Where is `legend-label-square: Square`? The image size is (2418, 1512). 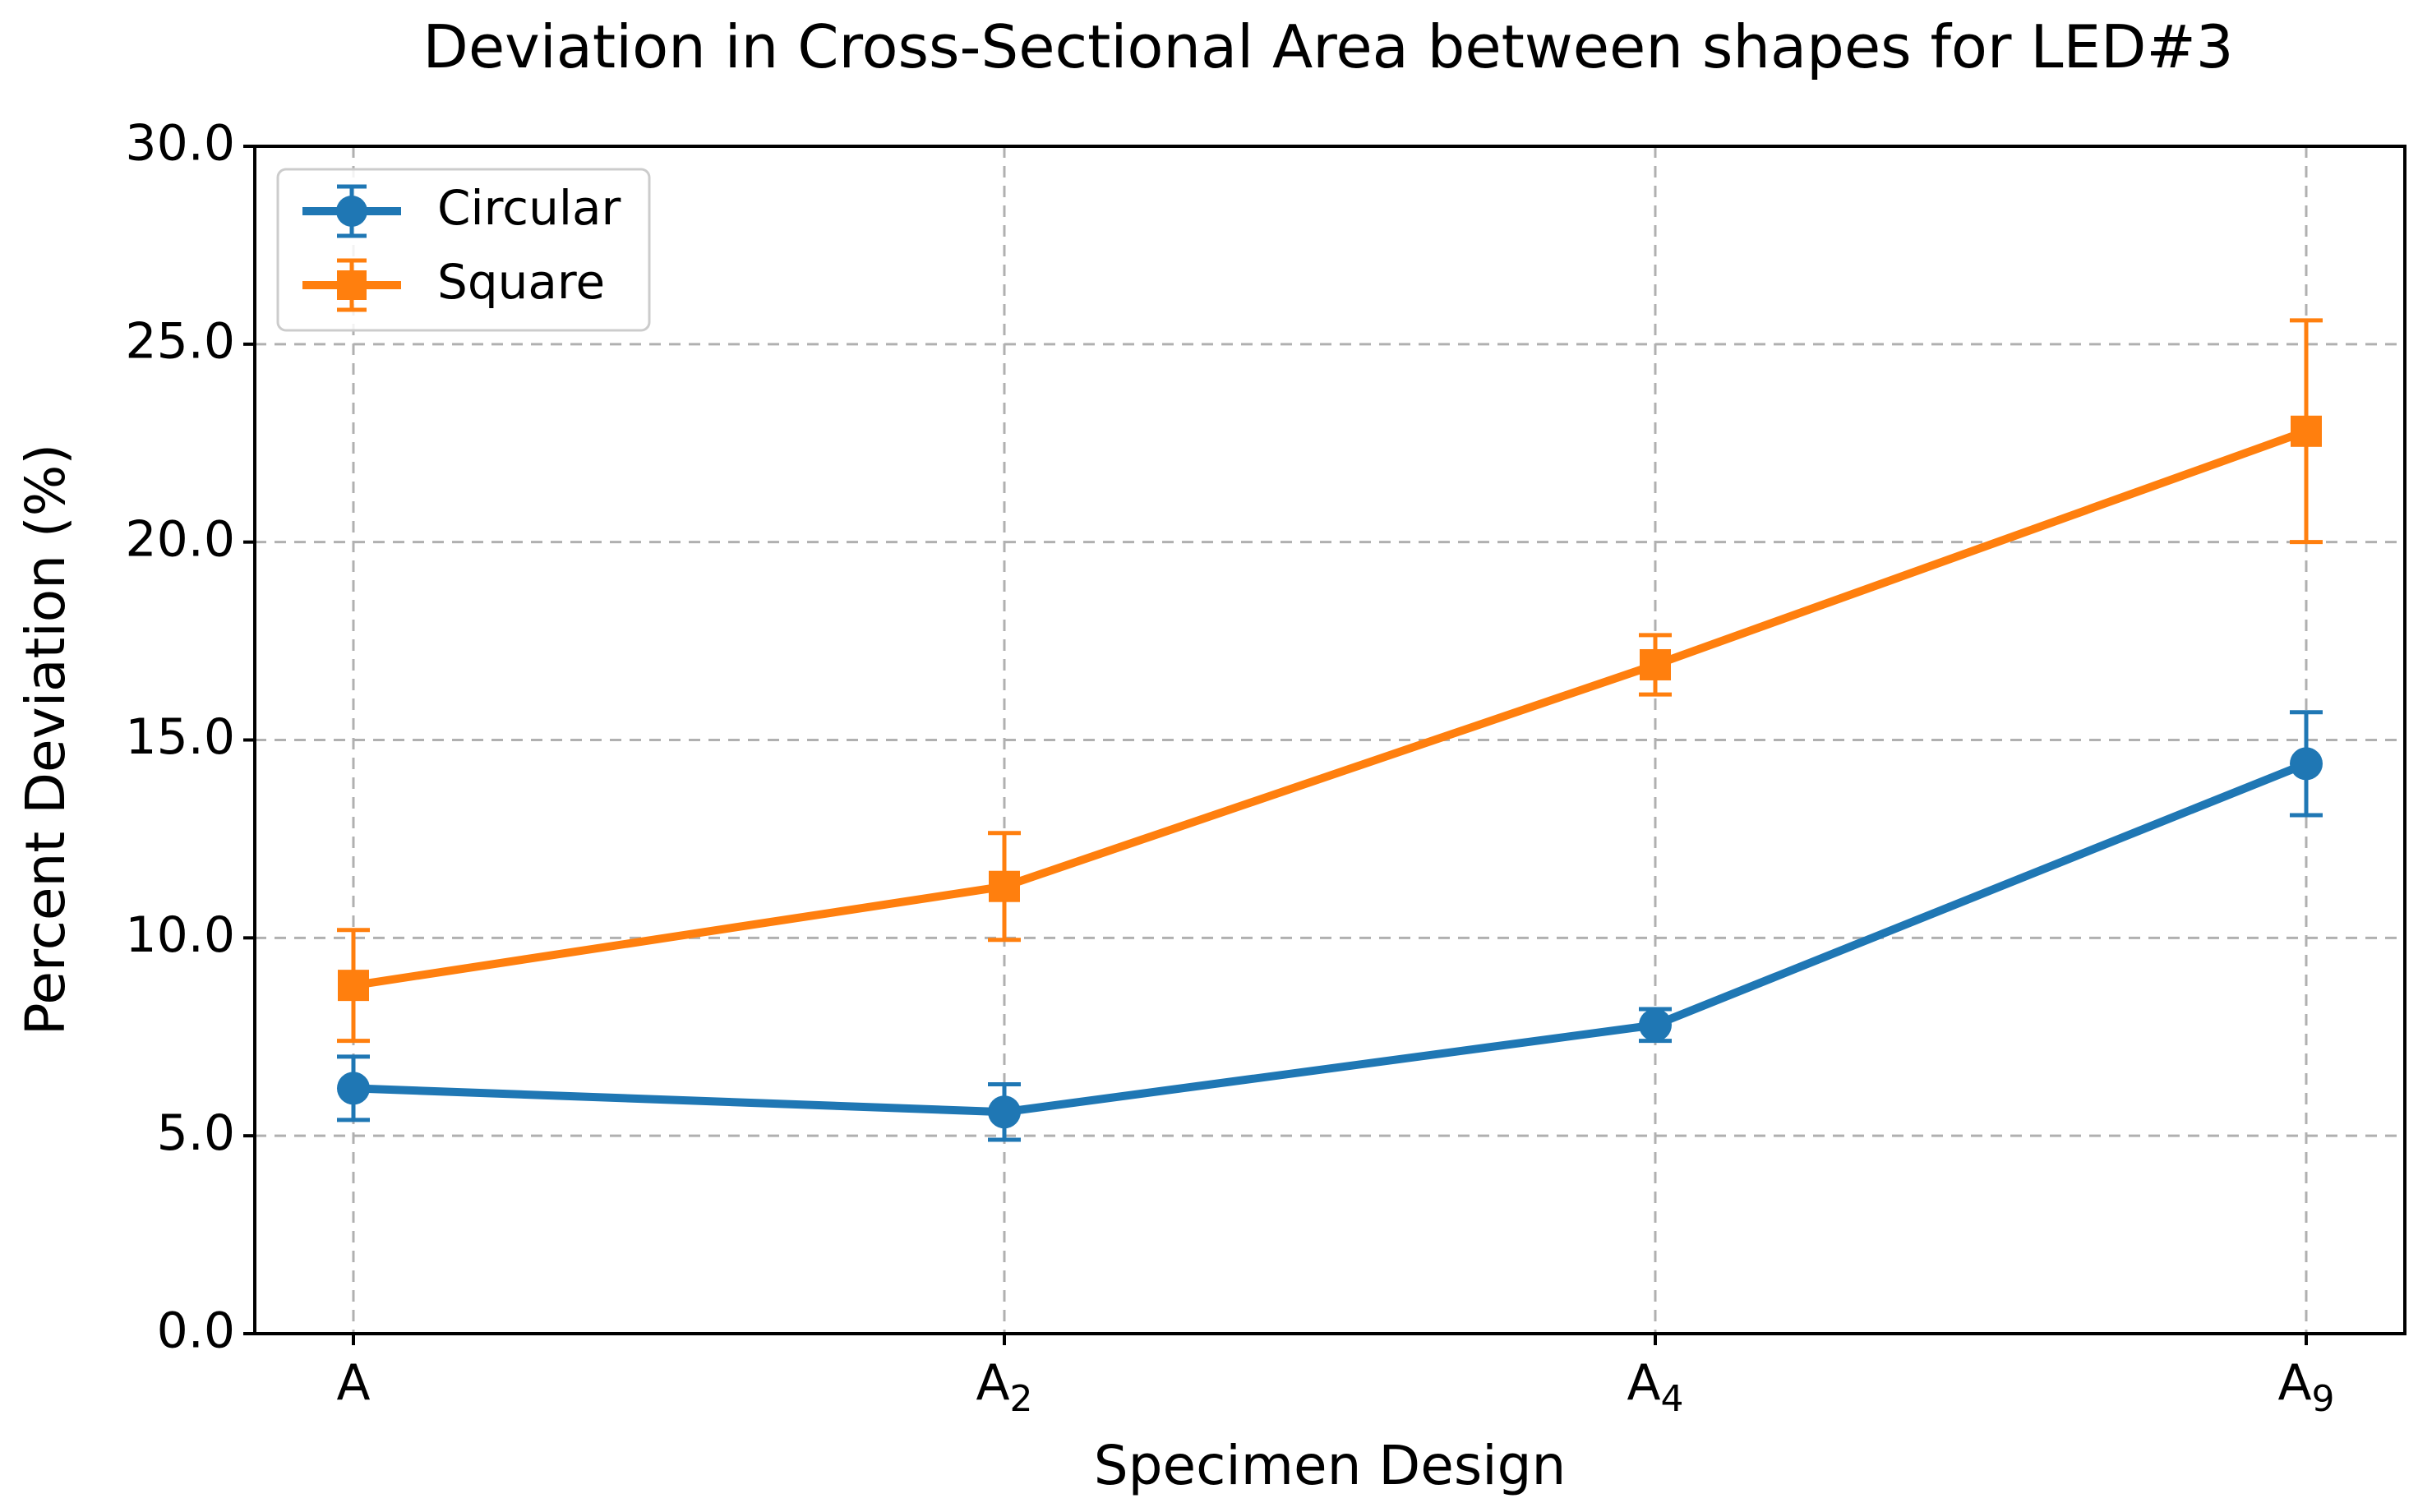 legend-label-square: Square is located at coordinates (521, 282).